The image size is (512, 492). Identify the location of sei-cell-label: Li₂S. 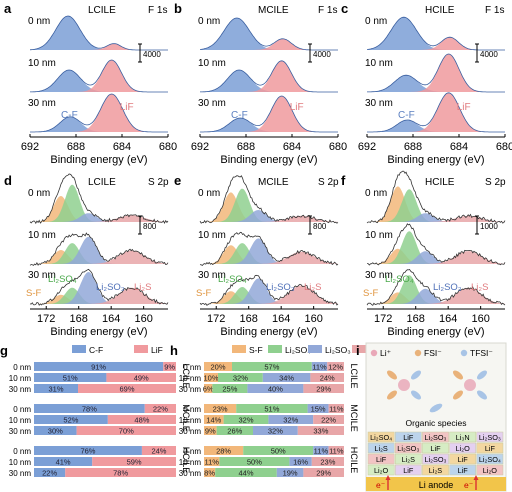
(436, 470).